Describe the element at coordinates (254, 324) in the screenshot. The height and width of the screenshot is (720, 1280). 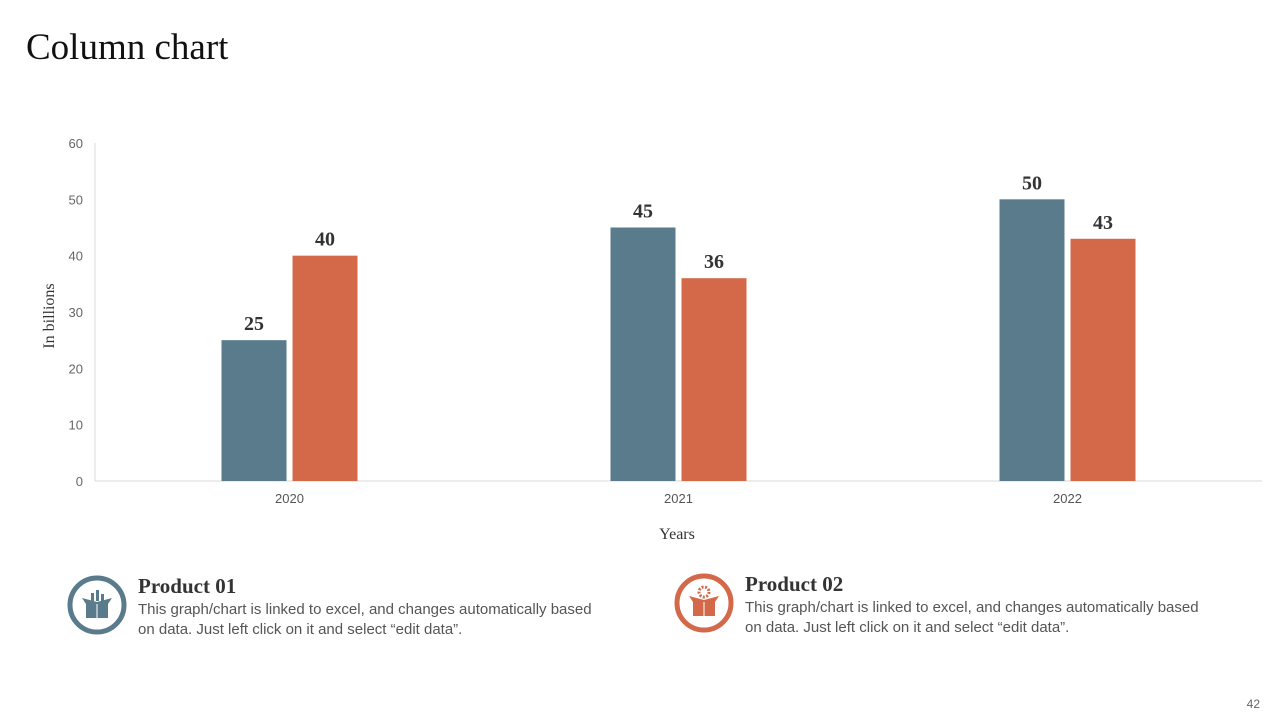
I see `data-label: 25` at that location.